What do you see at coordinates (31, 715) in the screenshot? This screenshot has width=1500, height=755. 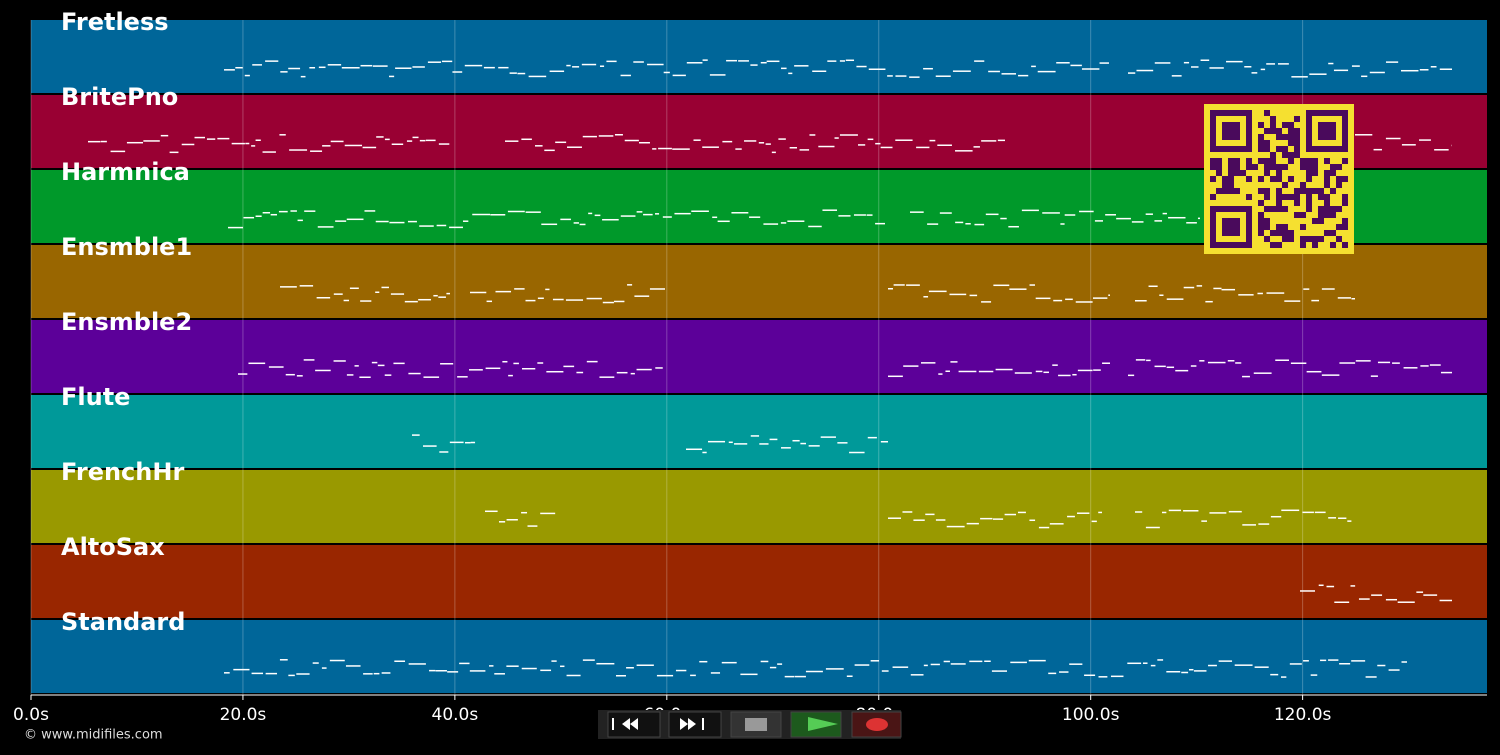 I see `tick-label: 0.0s` at bounding box center [31, 715].